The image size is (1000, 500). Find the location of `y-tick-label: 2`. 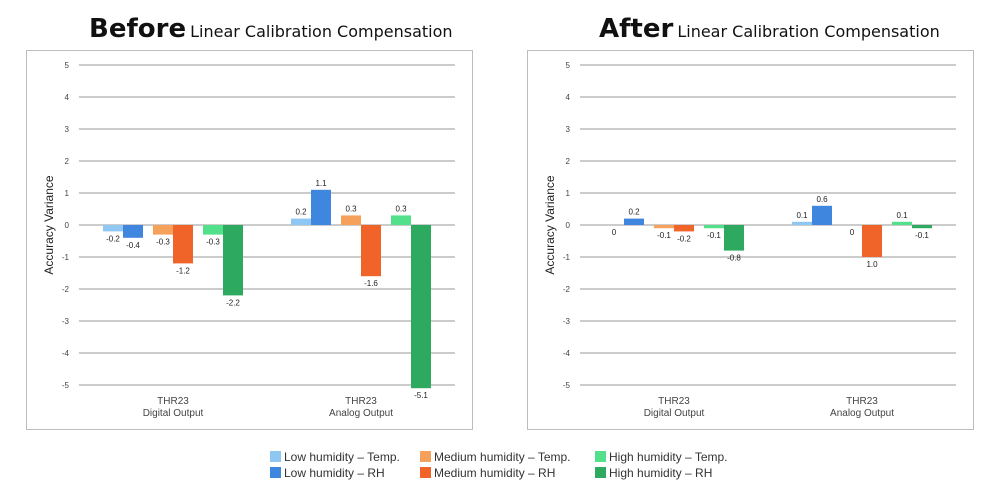

y-tick-label: 2 is located at coordinates (67, 161).